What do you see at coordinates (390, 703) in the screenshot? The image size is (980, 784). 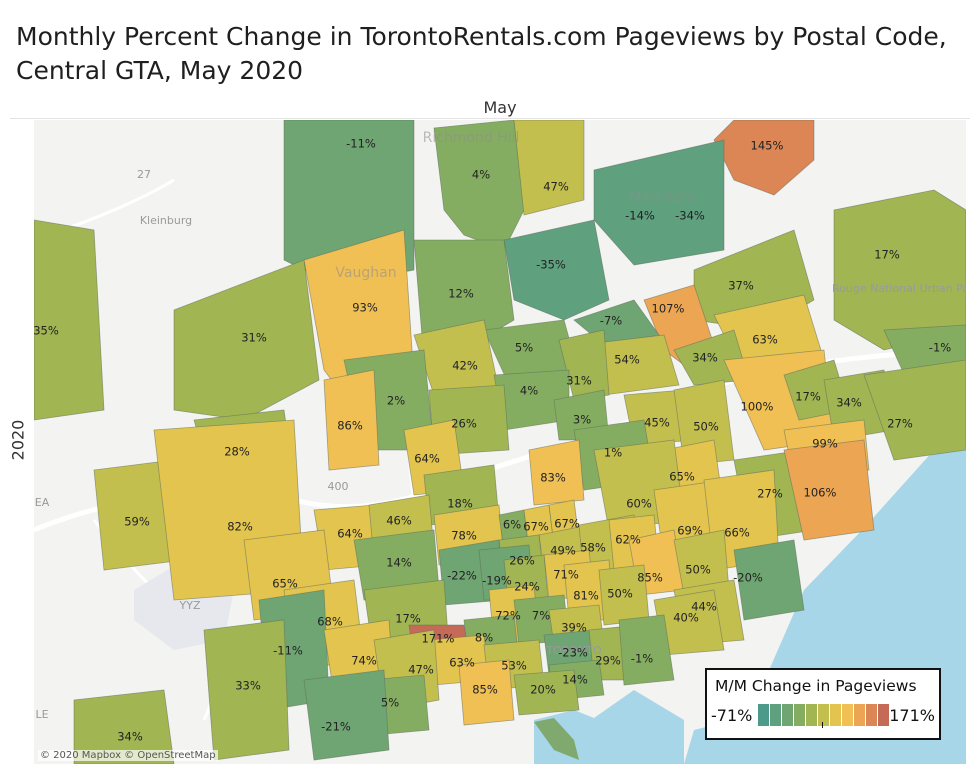 I see `region-label-89: 5%` at bounding box center [390, 703].